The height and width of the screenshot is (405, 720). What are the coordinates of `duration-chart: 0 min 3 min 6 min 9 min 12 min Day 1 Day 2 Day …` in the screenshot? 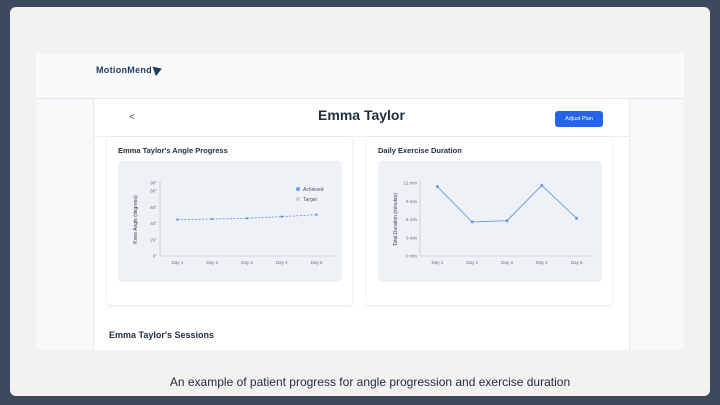 It's located at (493, 223).